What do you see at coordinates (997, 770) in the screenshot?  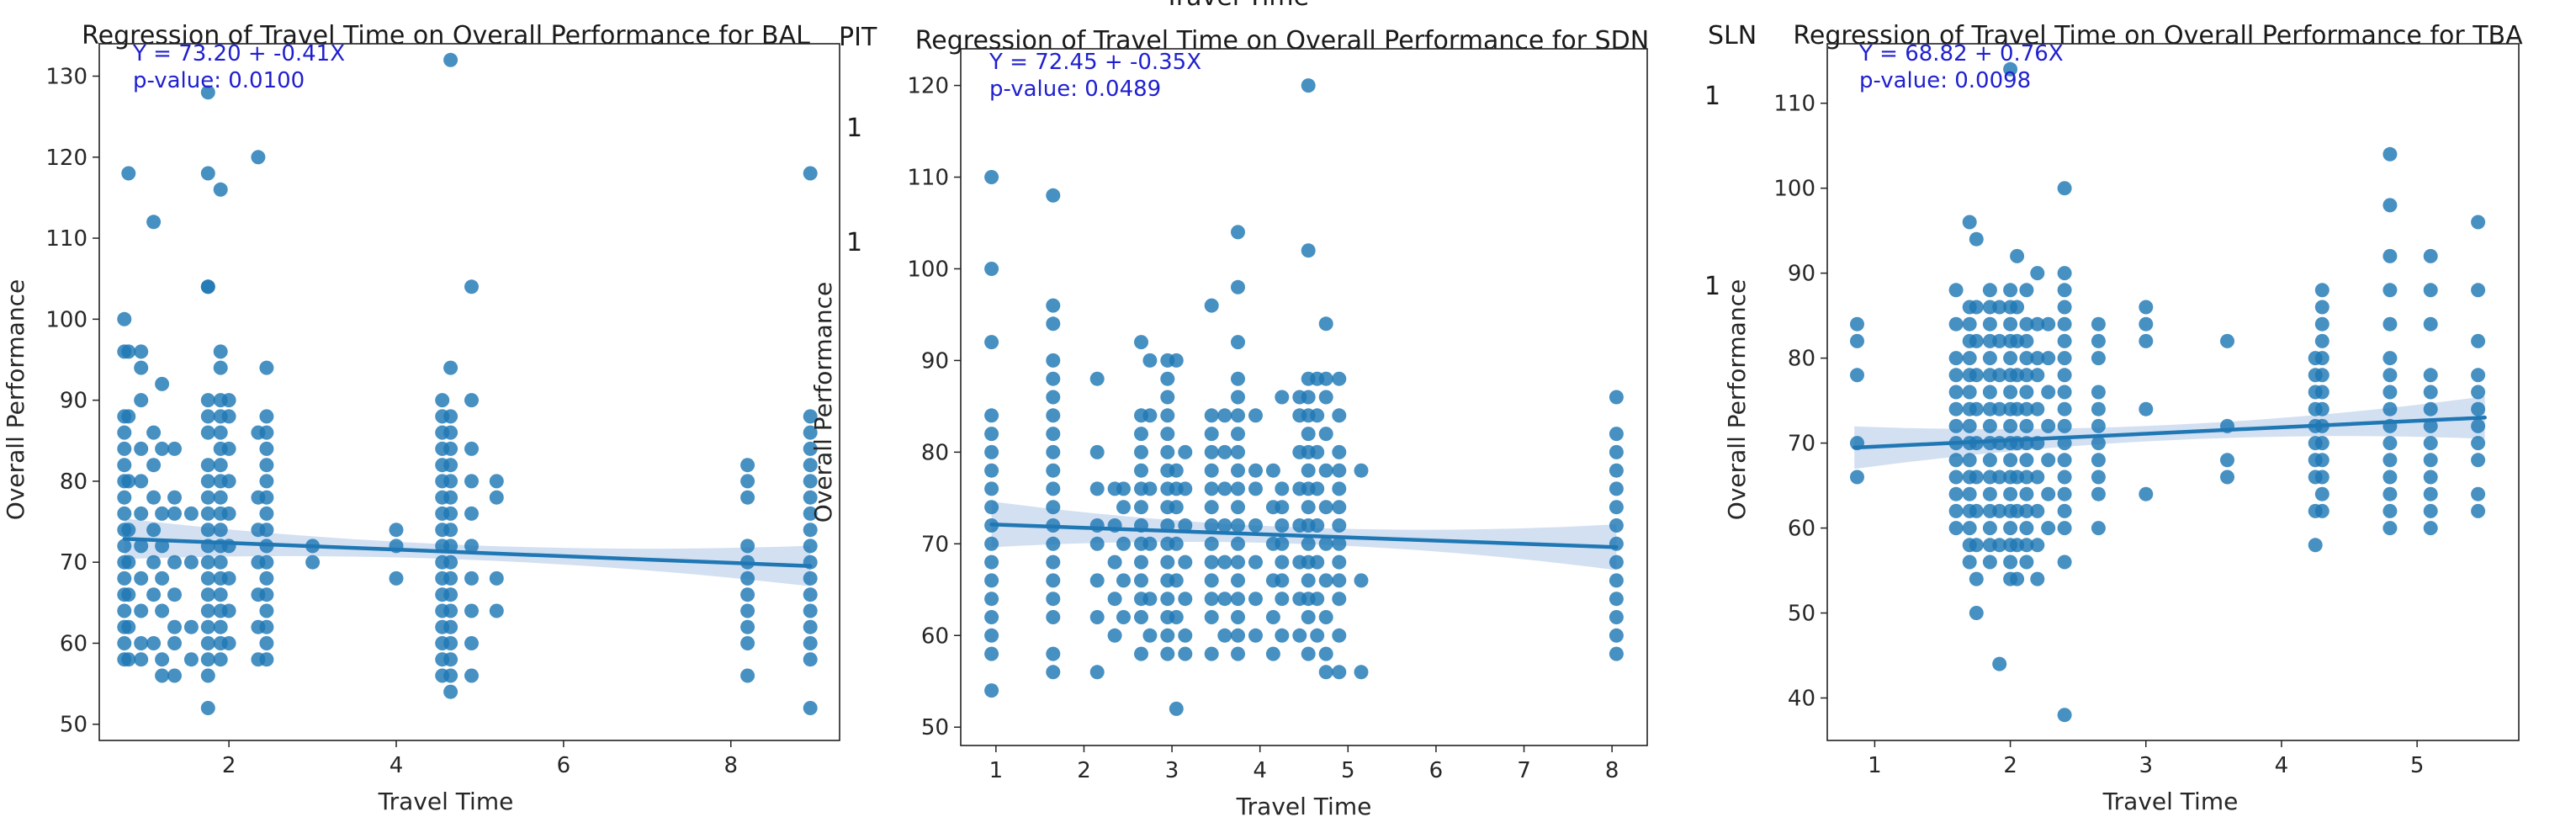 I see `x-tick-label: 1` at bounding box center [997, 770].